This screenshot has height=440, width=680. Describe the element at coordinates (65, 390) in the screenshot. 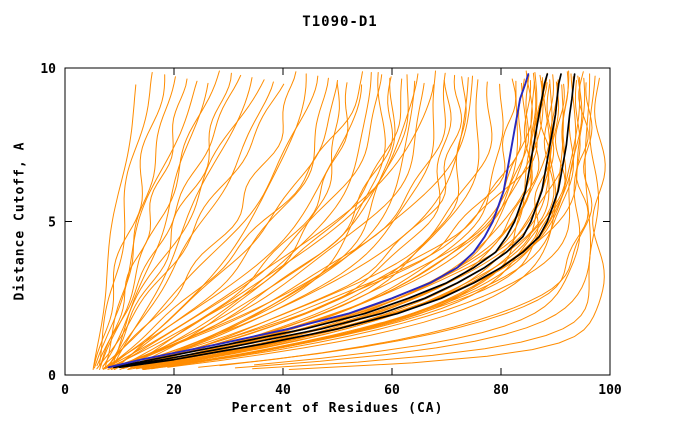

I see `x-tick-label: 0` at that location.